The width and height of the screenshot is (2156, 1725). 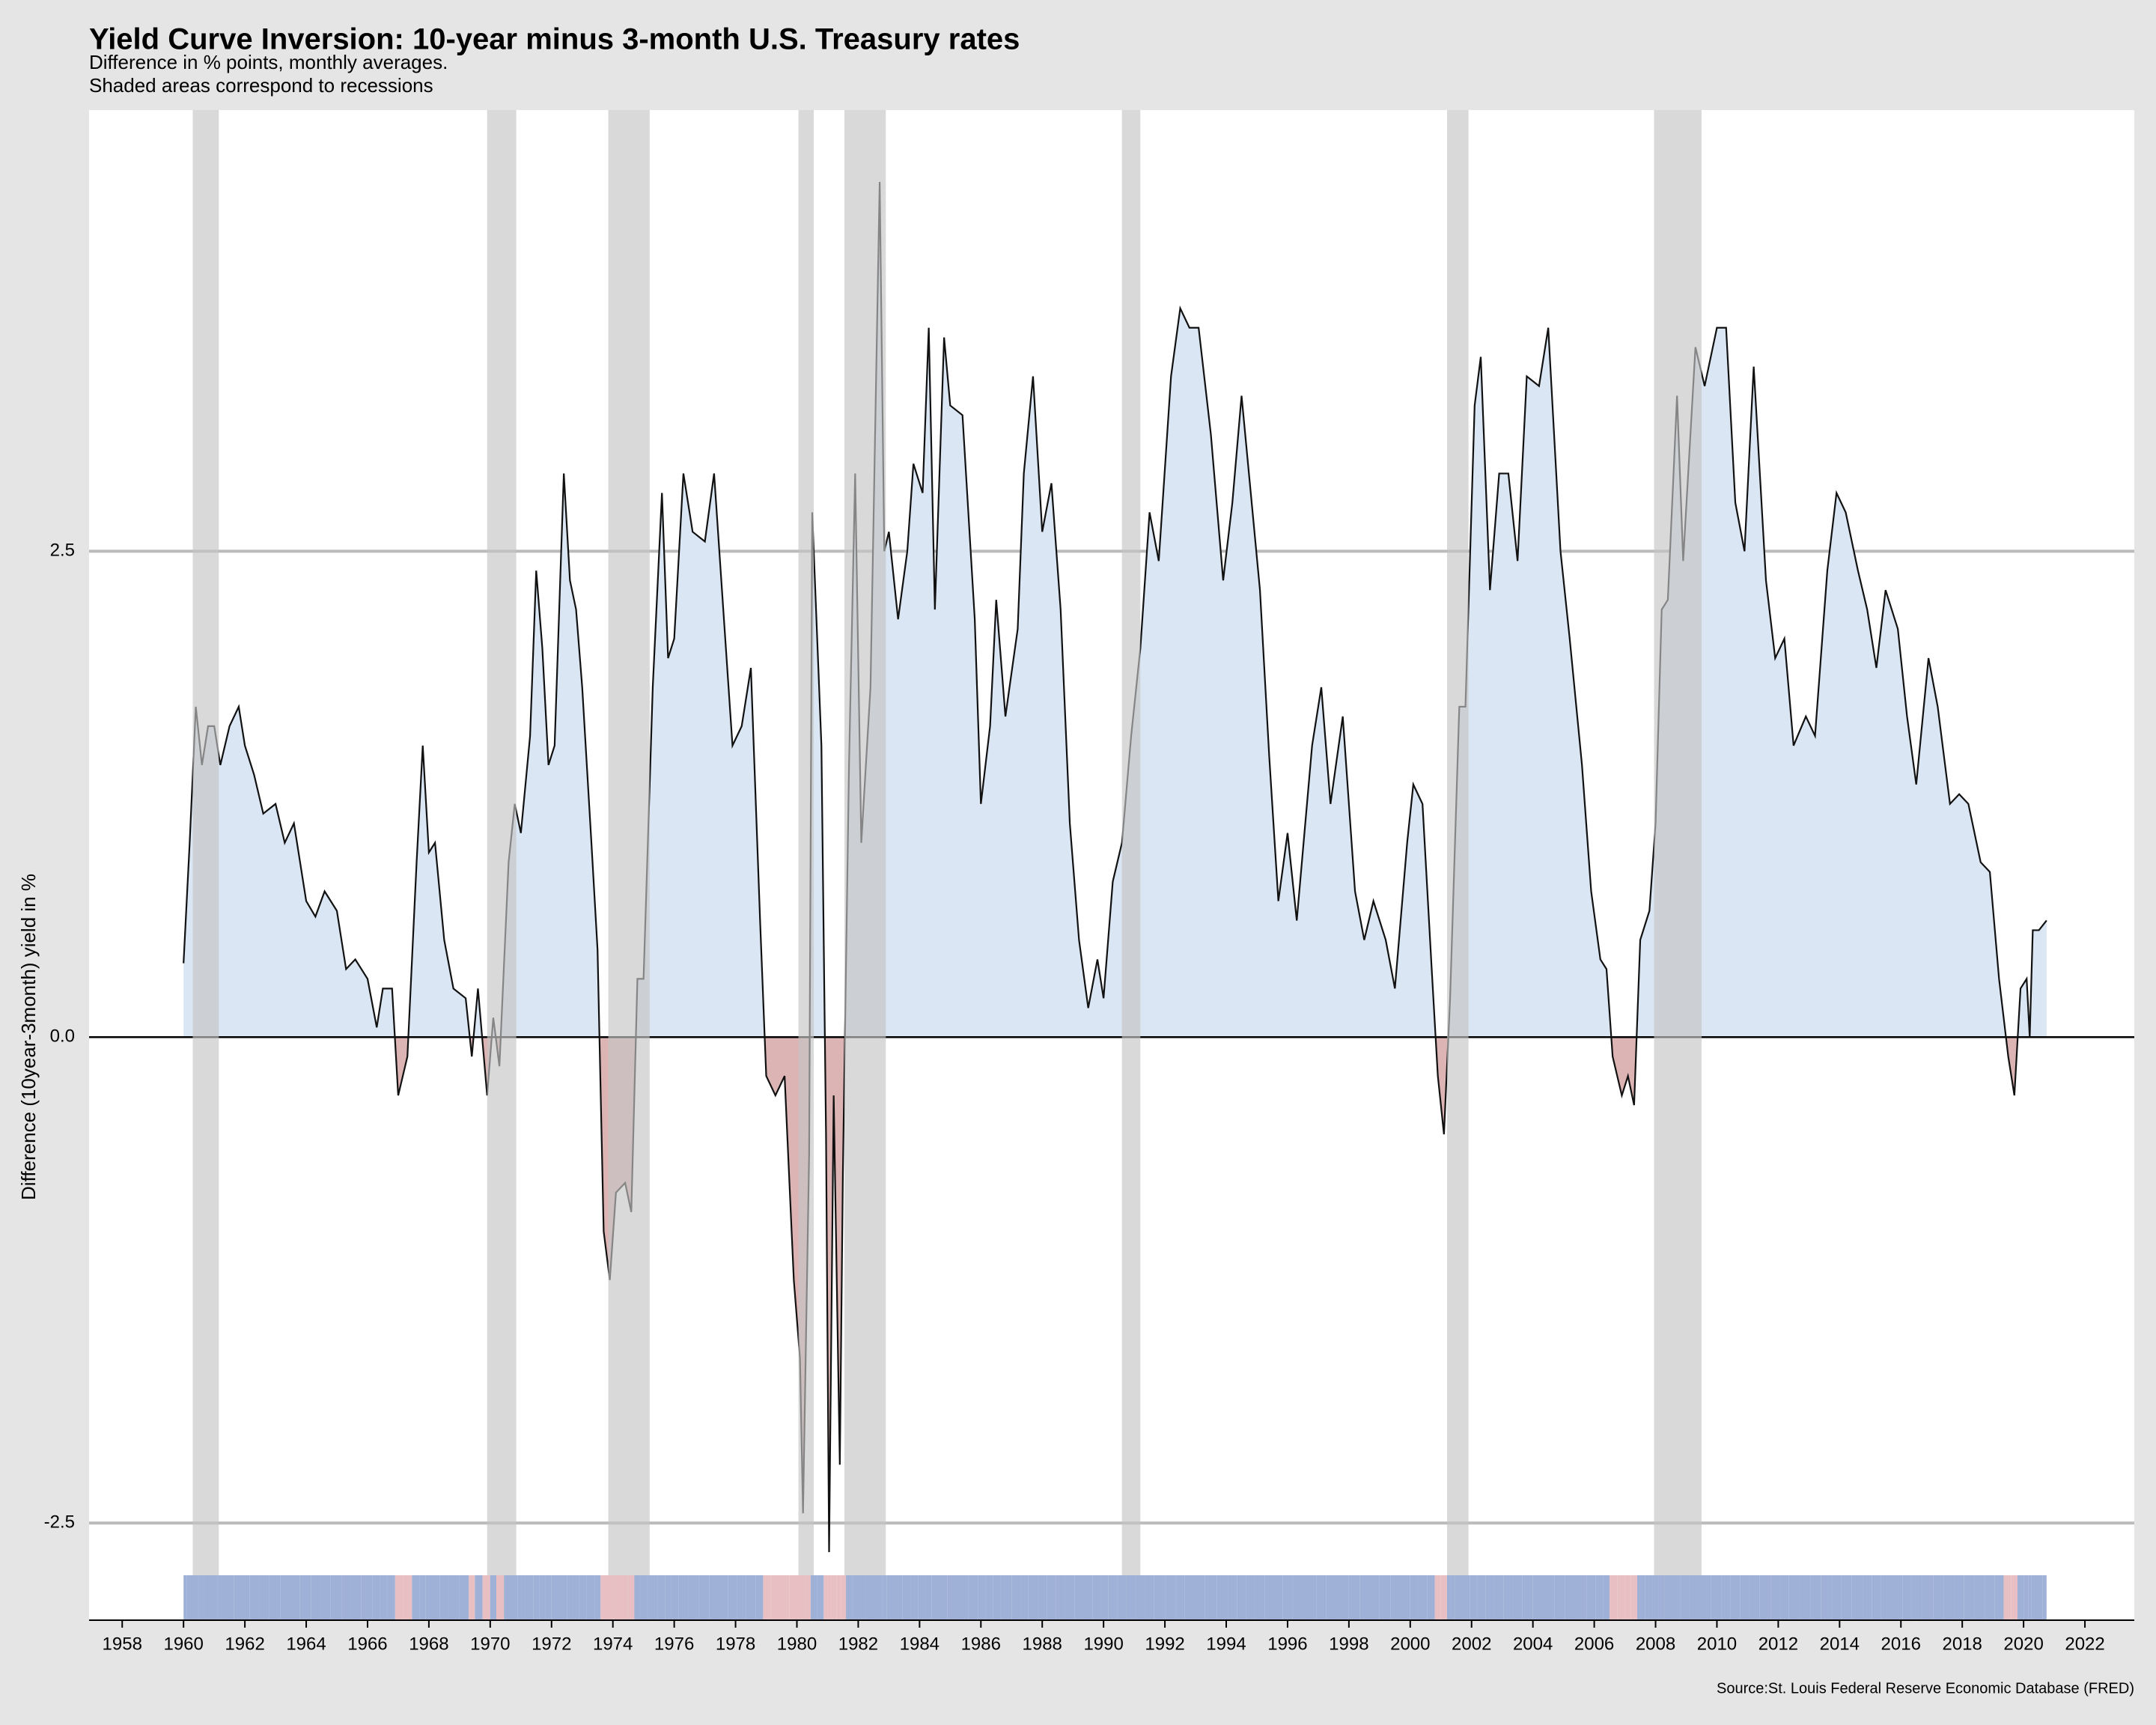 I want to click on x-tick-label: 1974, so click(x=613, y=1644).